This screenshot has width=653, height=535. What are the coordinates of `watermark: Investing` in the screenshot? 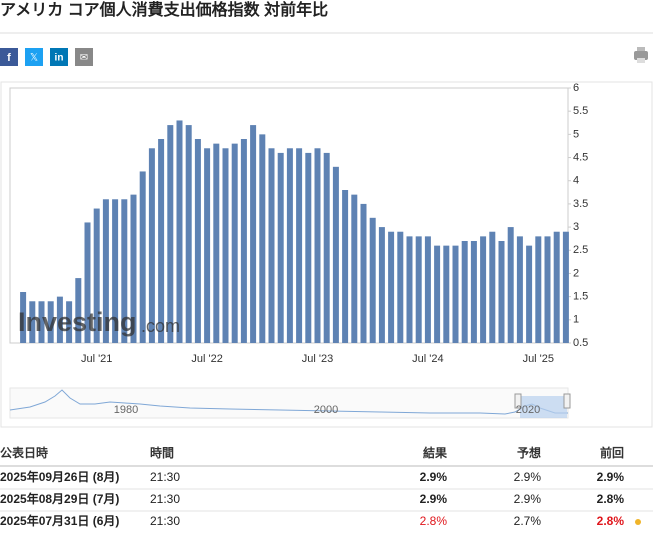 It's located at (77, 322).